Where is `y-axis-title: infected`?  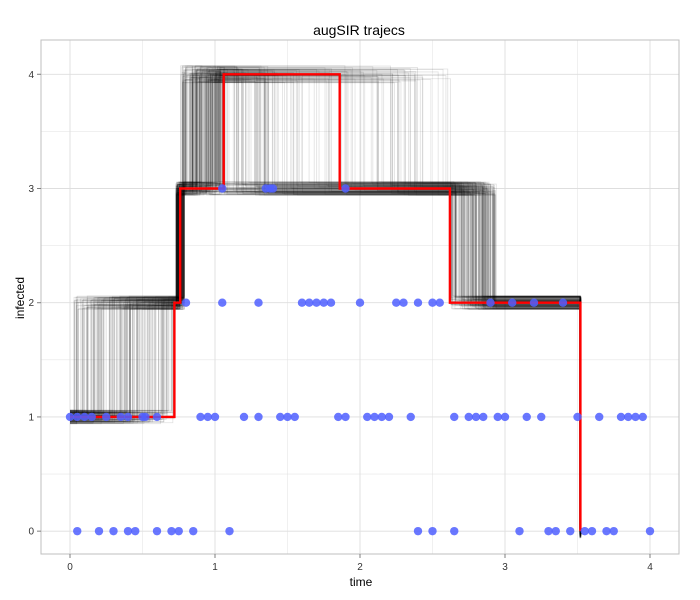 y-axis-title: infected is located at coordinates (20, 298).